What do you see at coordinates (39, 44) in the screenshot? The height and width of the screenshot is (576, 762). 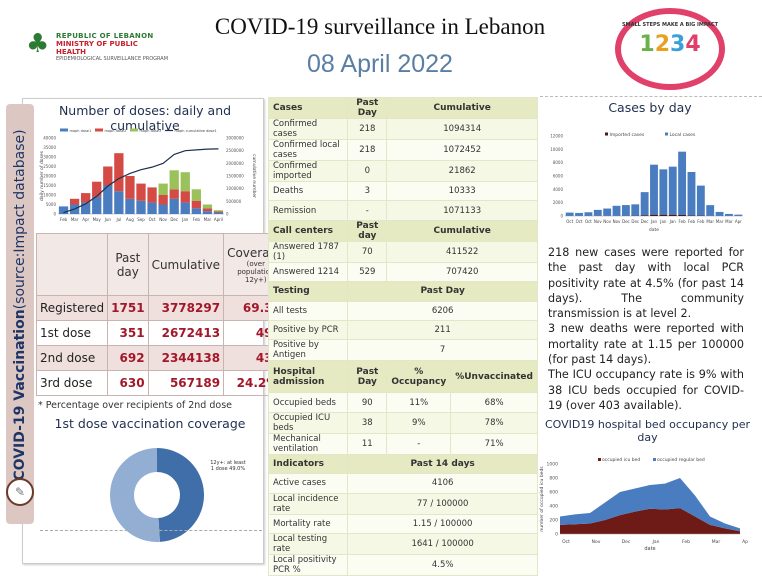 I see `cedar-icon: ♣` at bounding box center [39, 44].